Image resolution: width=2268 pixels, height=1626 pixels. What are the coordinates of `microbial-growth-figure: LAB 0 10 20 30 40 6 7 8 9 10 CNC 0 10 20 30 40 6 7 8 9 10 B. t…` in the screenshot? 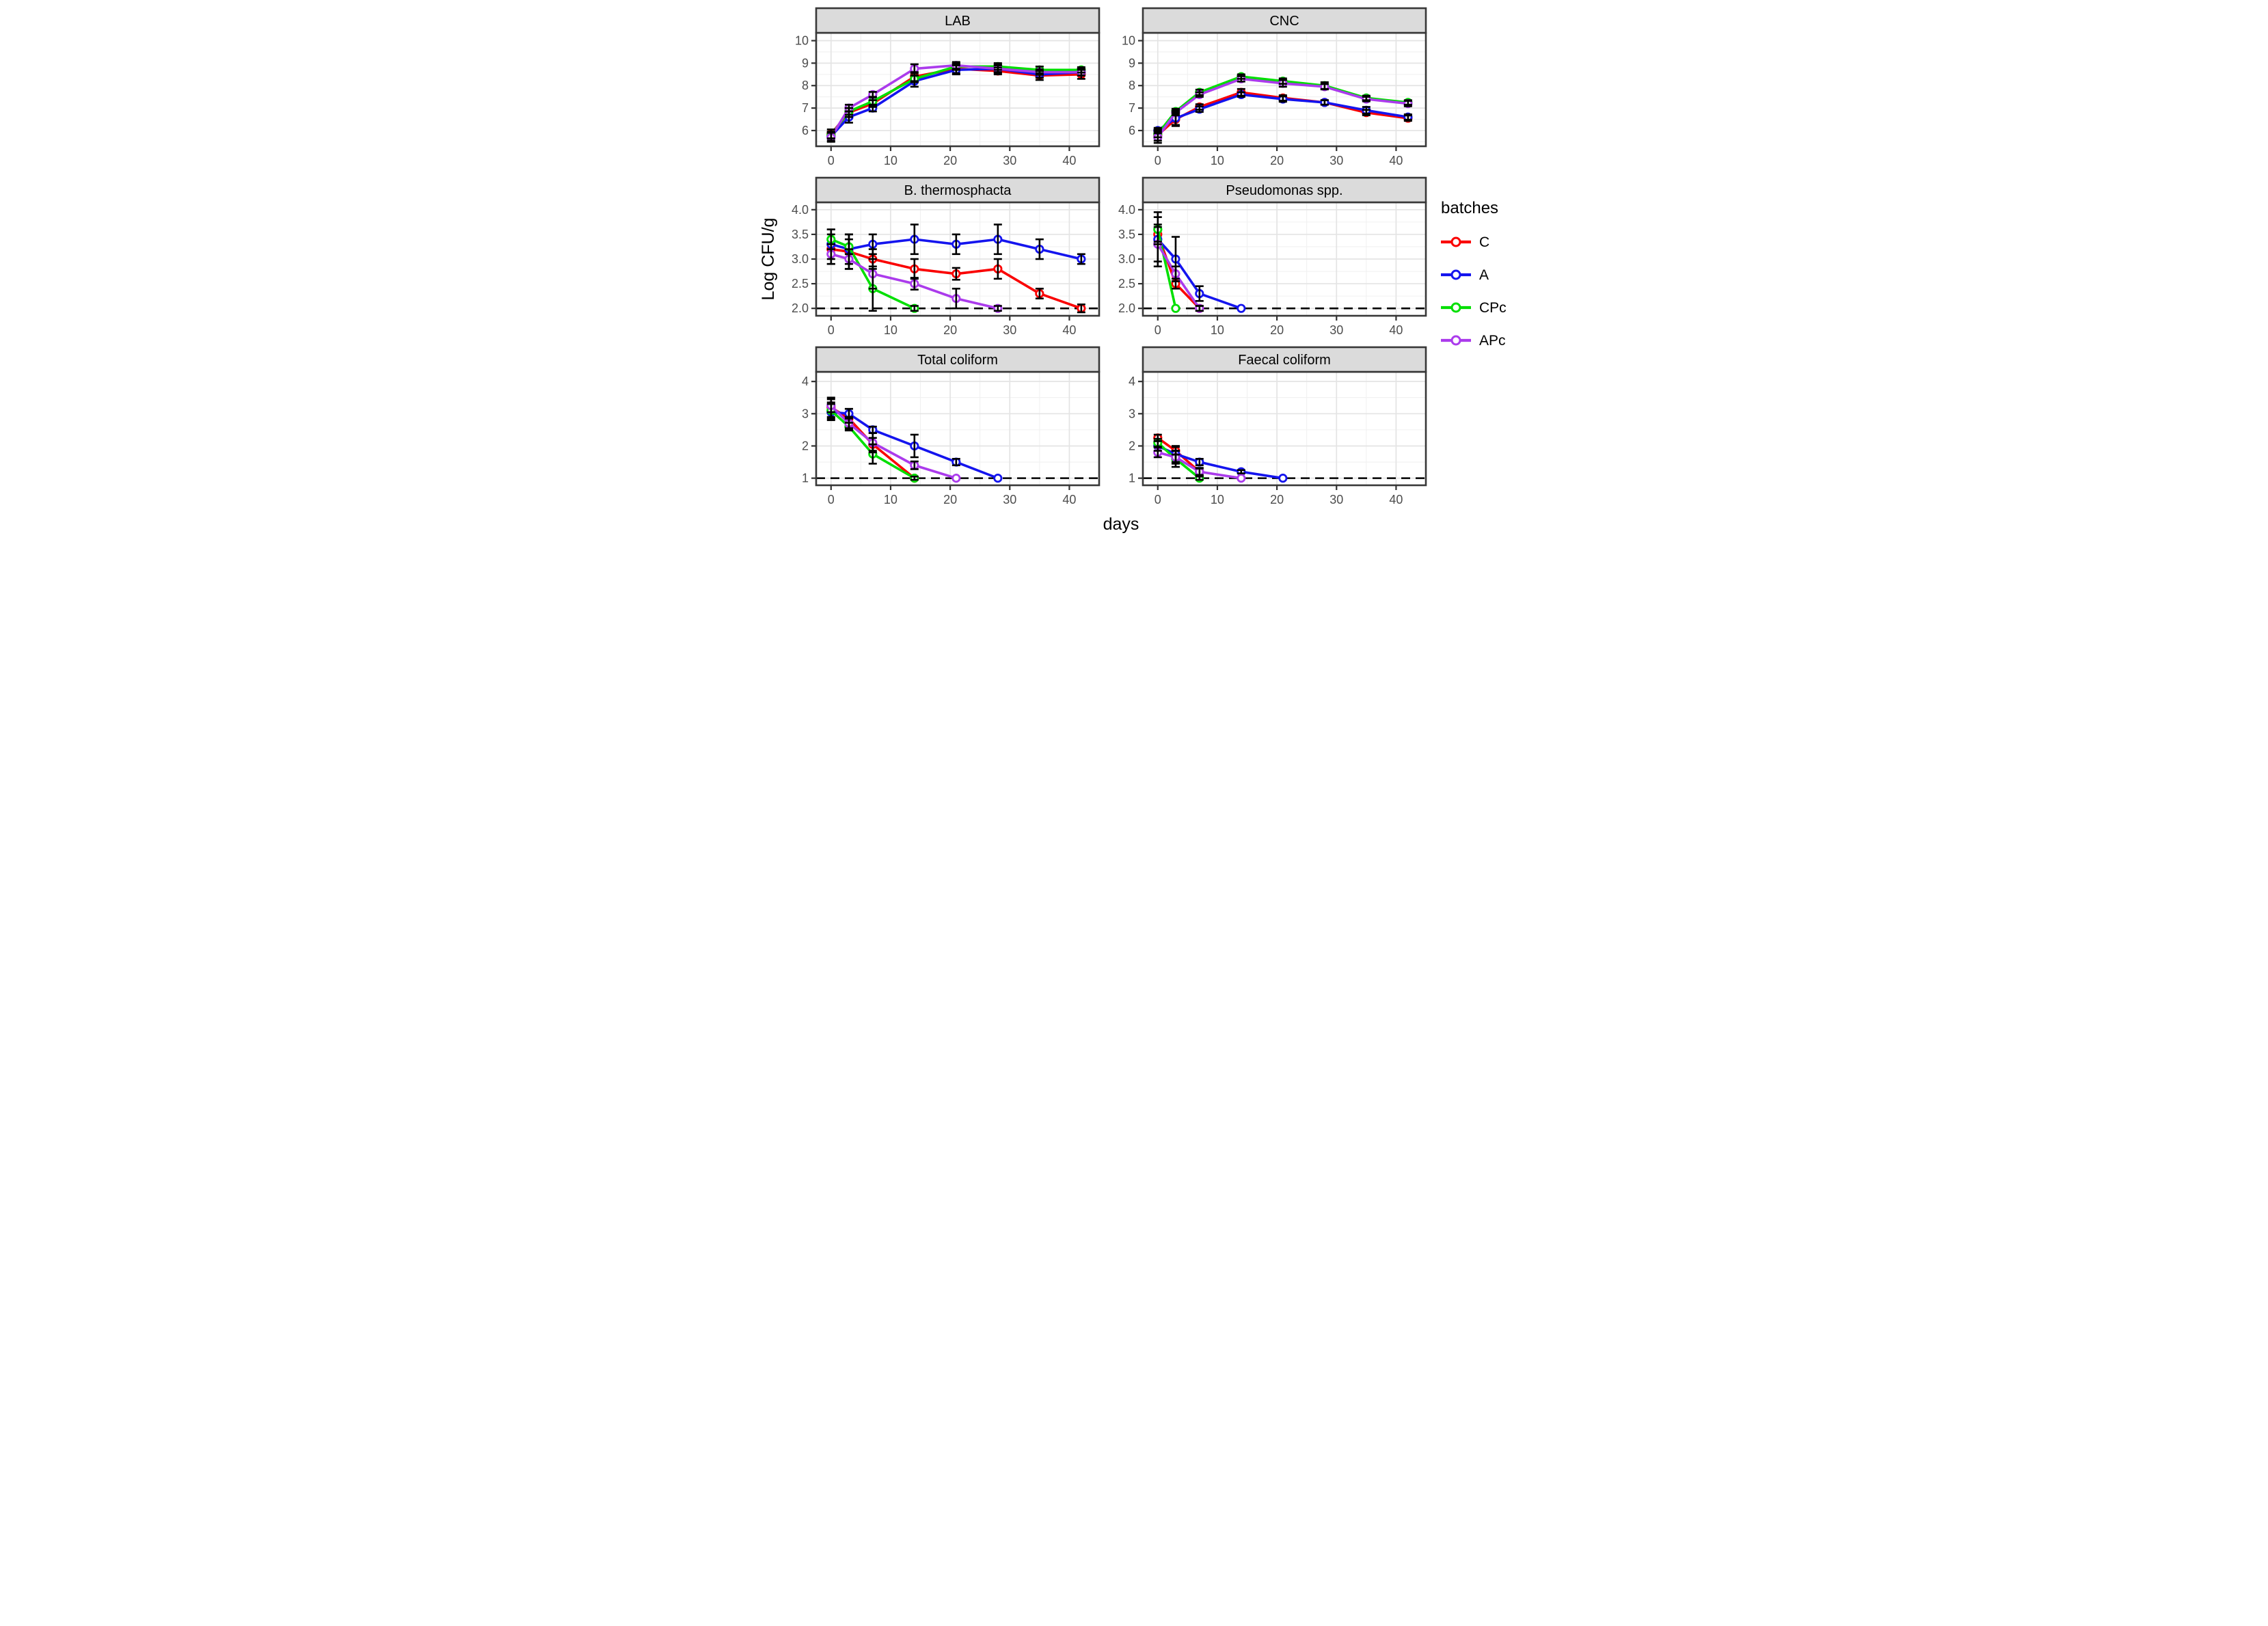 It's located at (1134, 271).